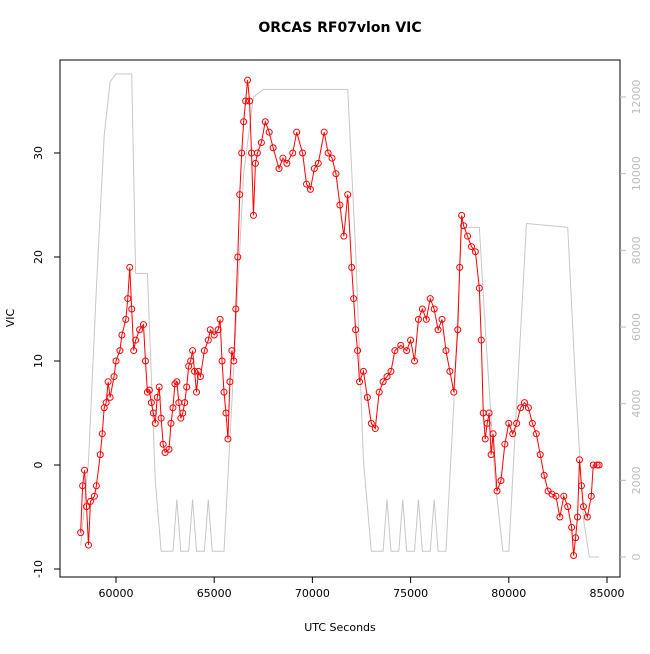 Image resolution: width=650 pixels, height=654 pixels. I want to click on y2-tick-label: 10000, so click(636, 173).